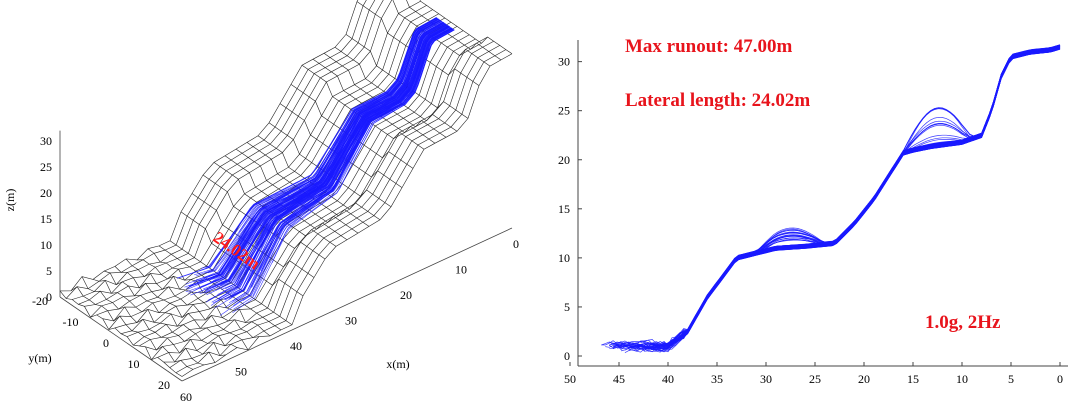  I want to click on excitation-annotation: 1.0g, 2Hz, so click(963, 322).